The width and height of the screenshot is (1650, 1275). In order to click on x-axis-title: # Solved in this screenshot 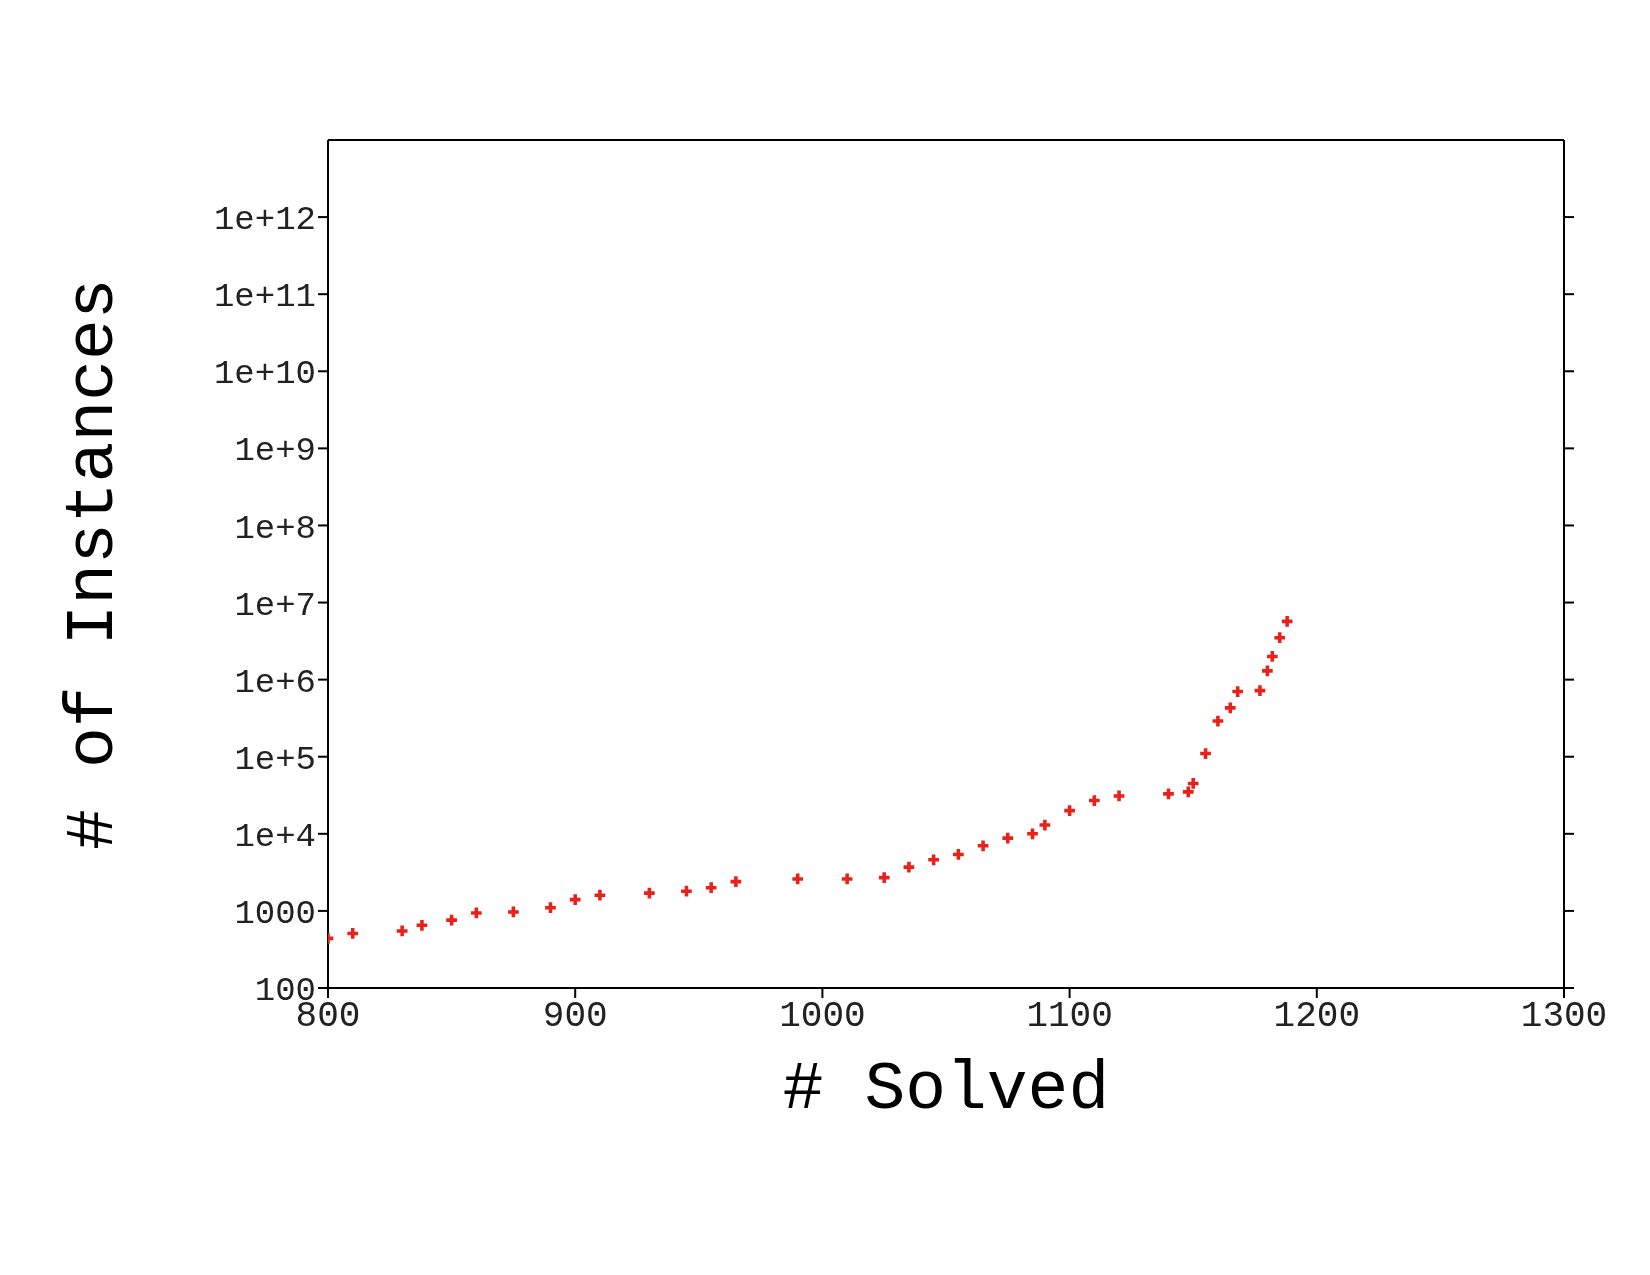, I will do `click(946, 1089)`.